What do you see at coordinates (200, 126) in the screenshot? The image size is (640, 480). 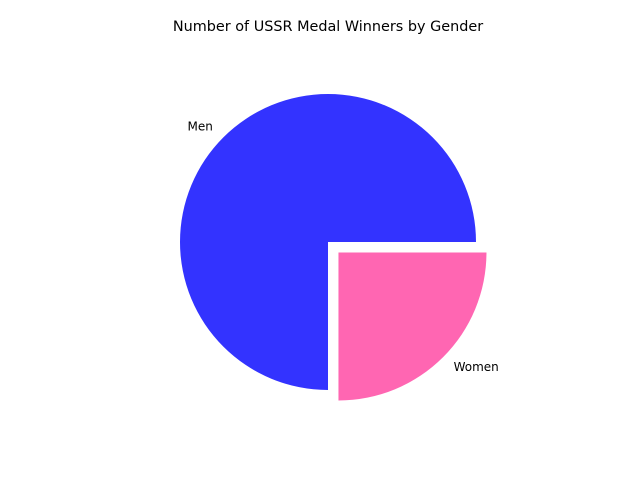 I see `slice-label-men: Men` at bounding box center [200, 126].